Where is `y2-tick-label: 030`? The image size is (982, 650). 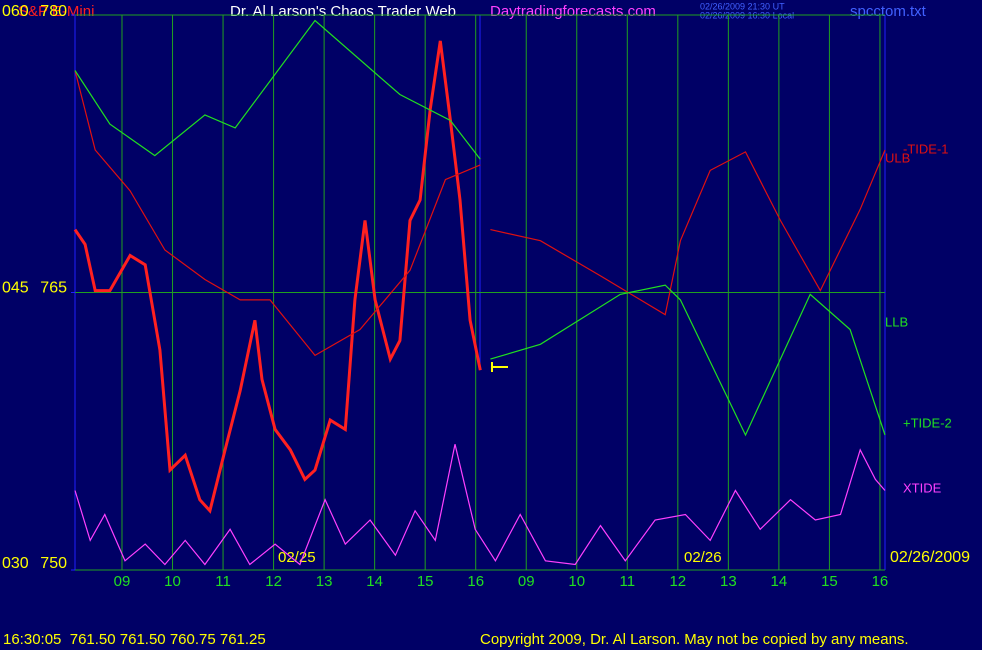 y2-tick-label: 030 is located at coordinates (15, 563).